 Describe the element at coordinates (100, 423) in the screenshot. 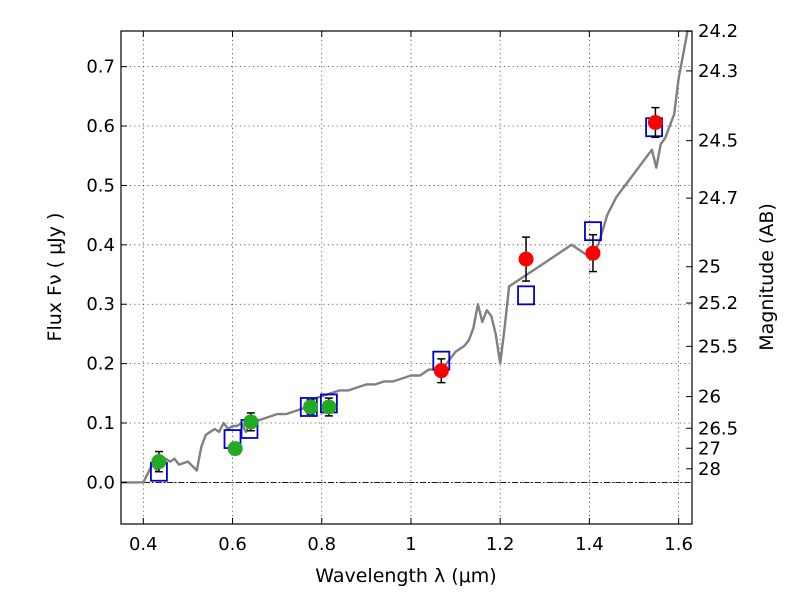

I see `y-tick-label: 0.1` at that location.